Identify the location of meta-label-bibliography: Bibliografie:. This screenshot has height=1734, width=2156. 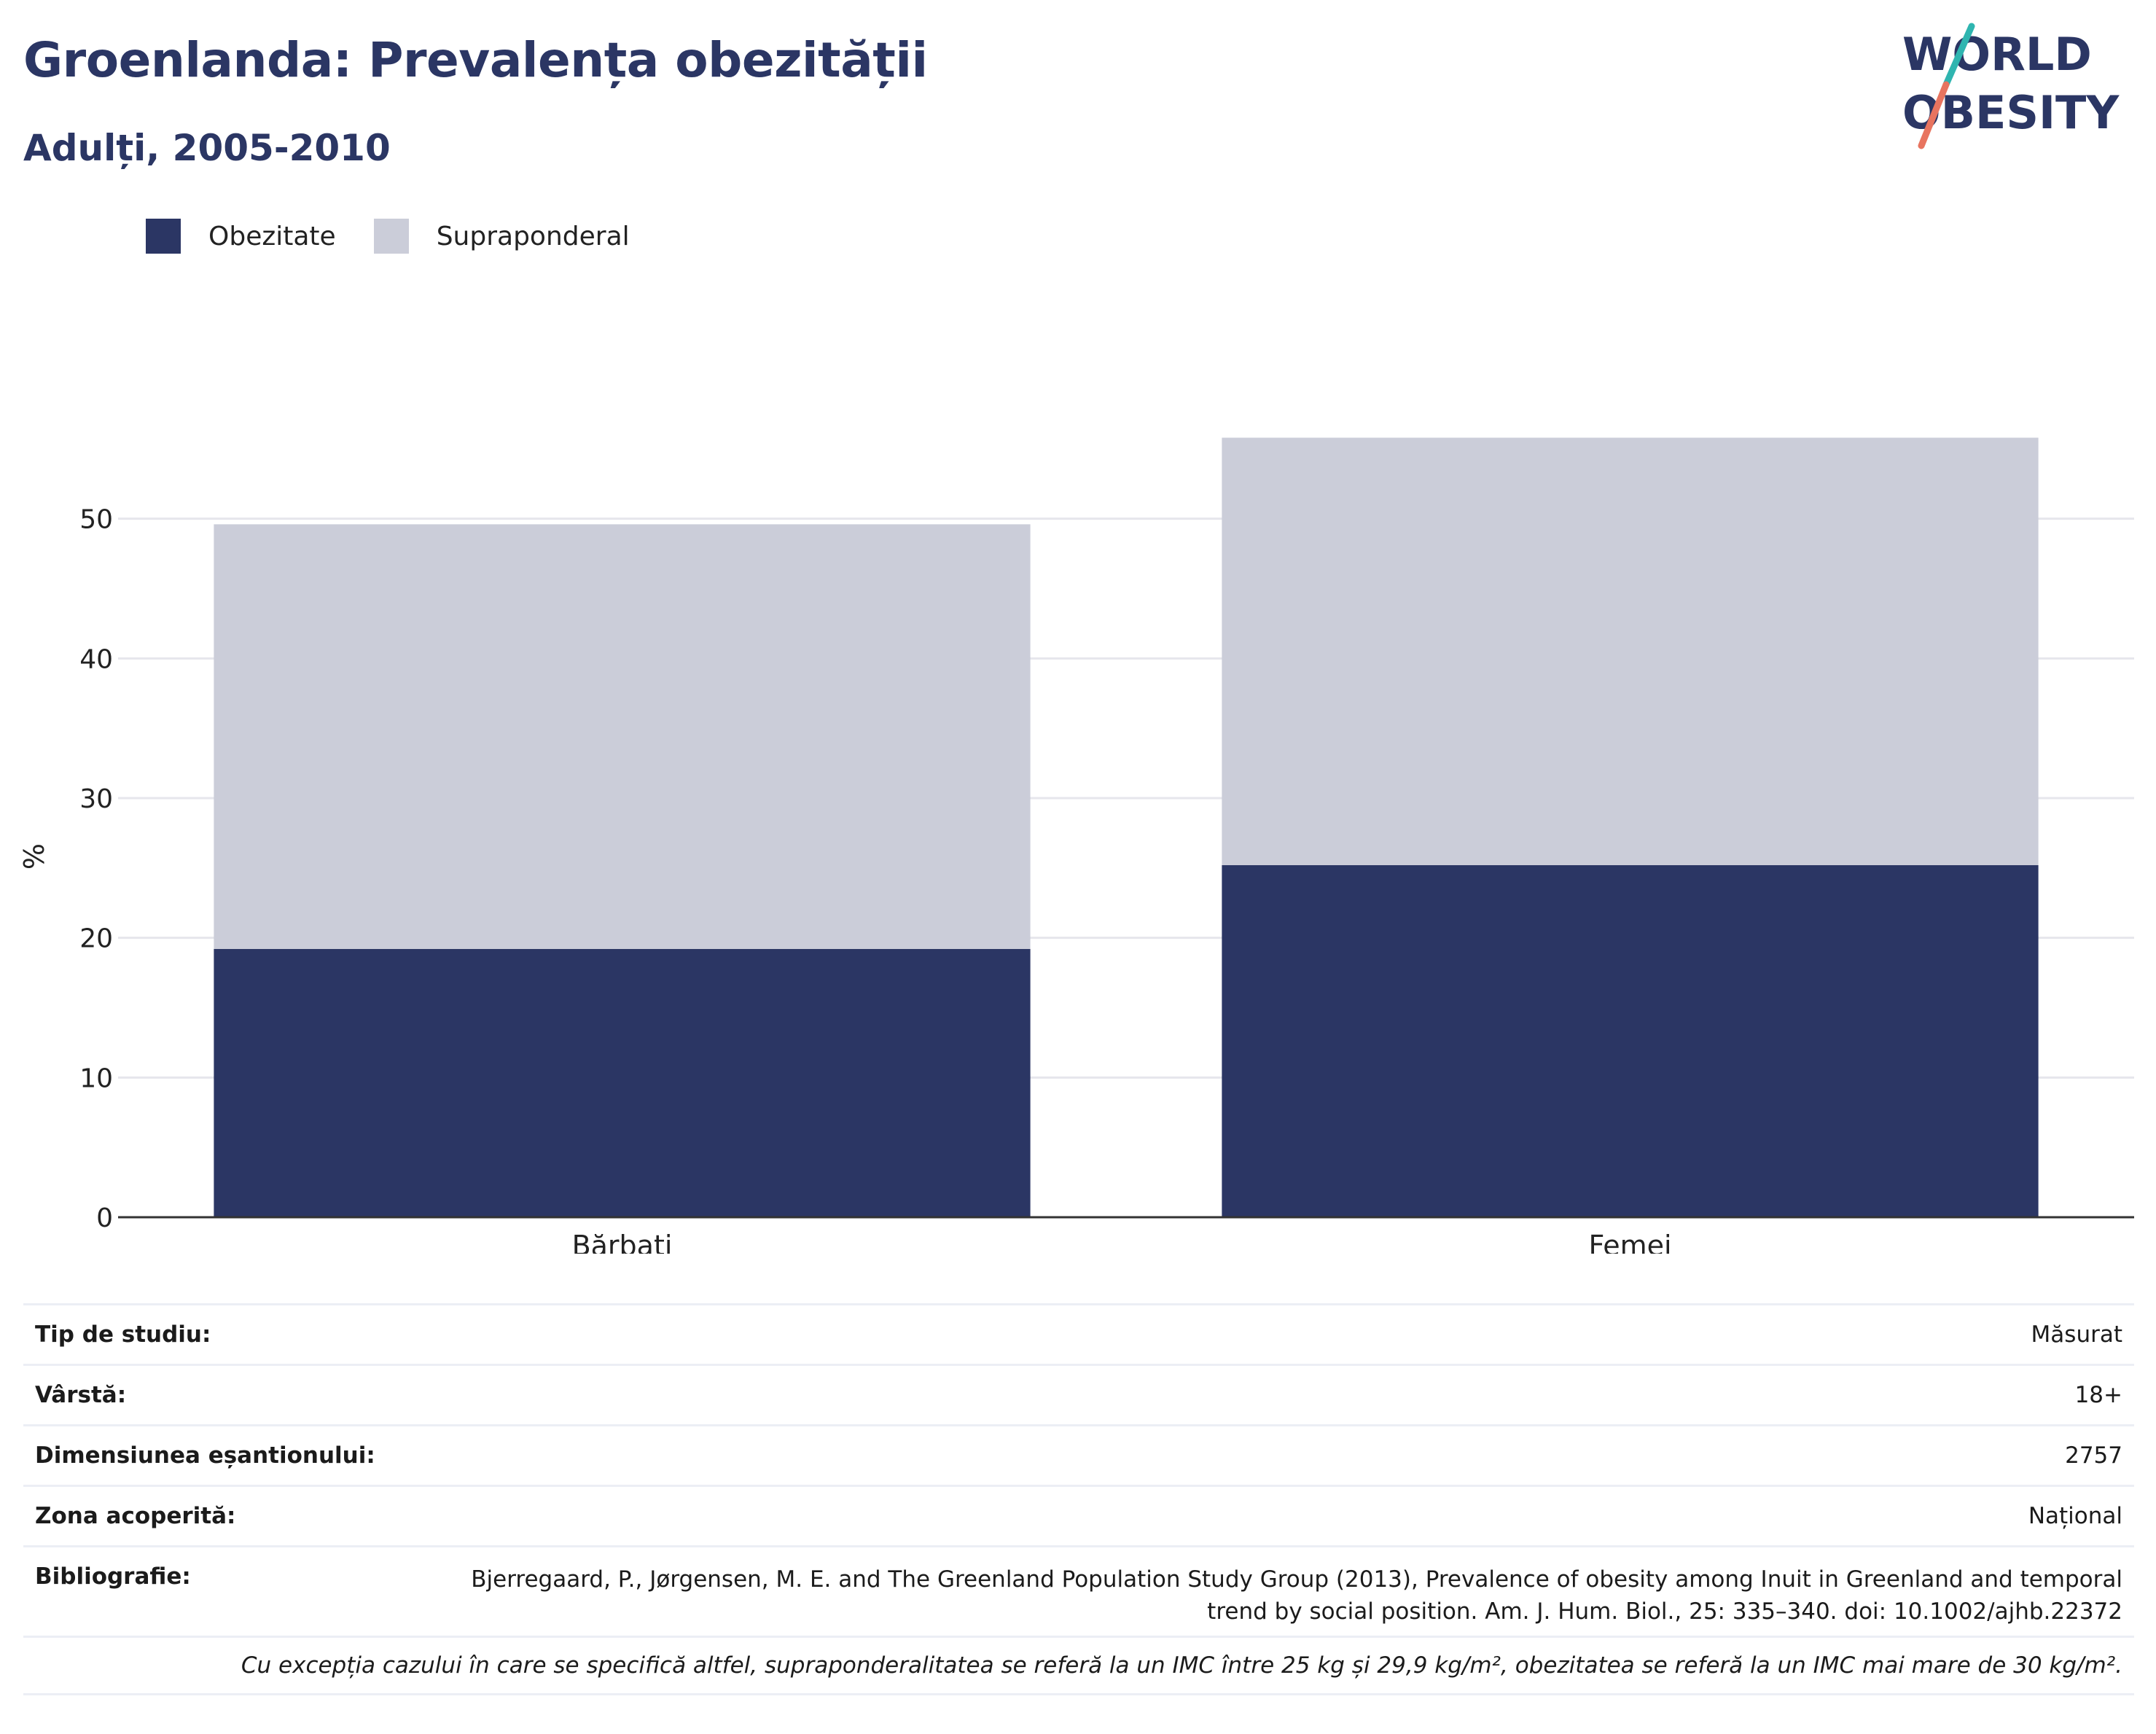
(113, 1577).